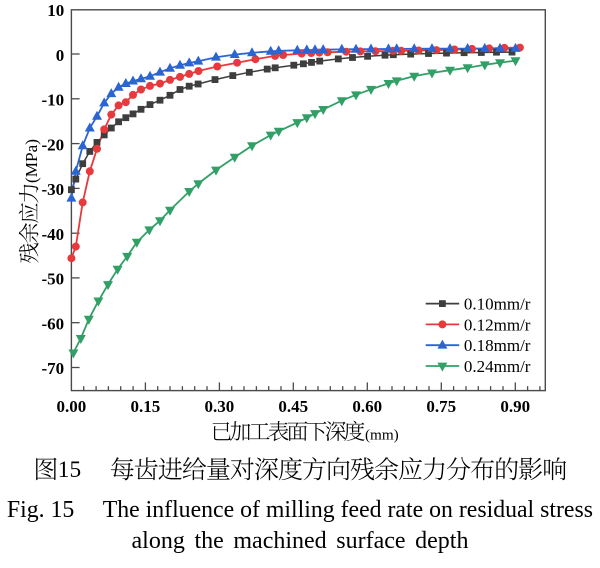 This screenshot has width=600, height=568. What do you see at coordinates (441, 406) in the screenshot?
I see `svg-text: 0.75` at bounding box center [441, 406].